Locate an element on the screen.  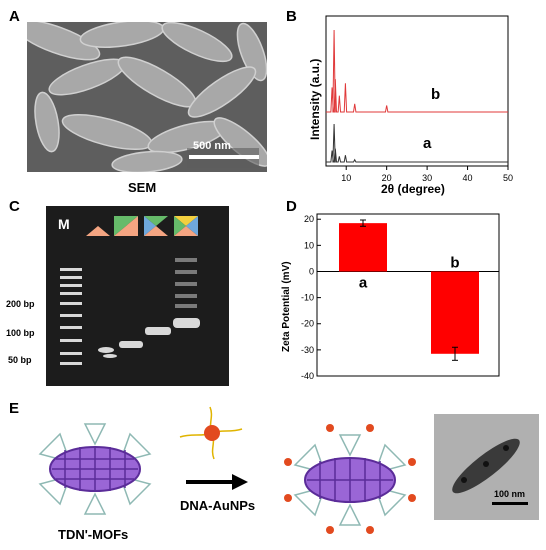
mof-aunp-illustration is located at coordinates (350, 479).